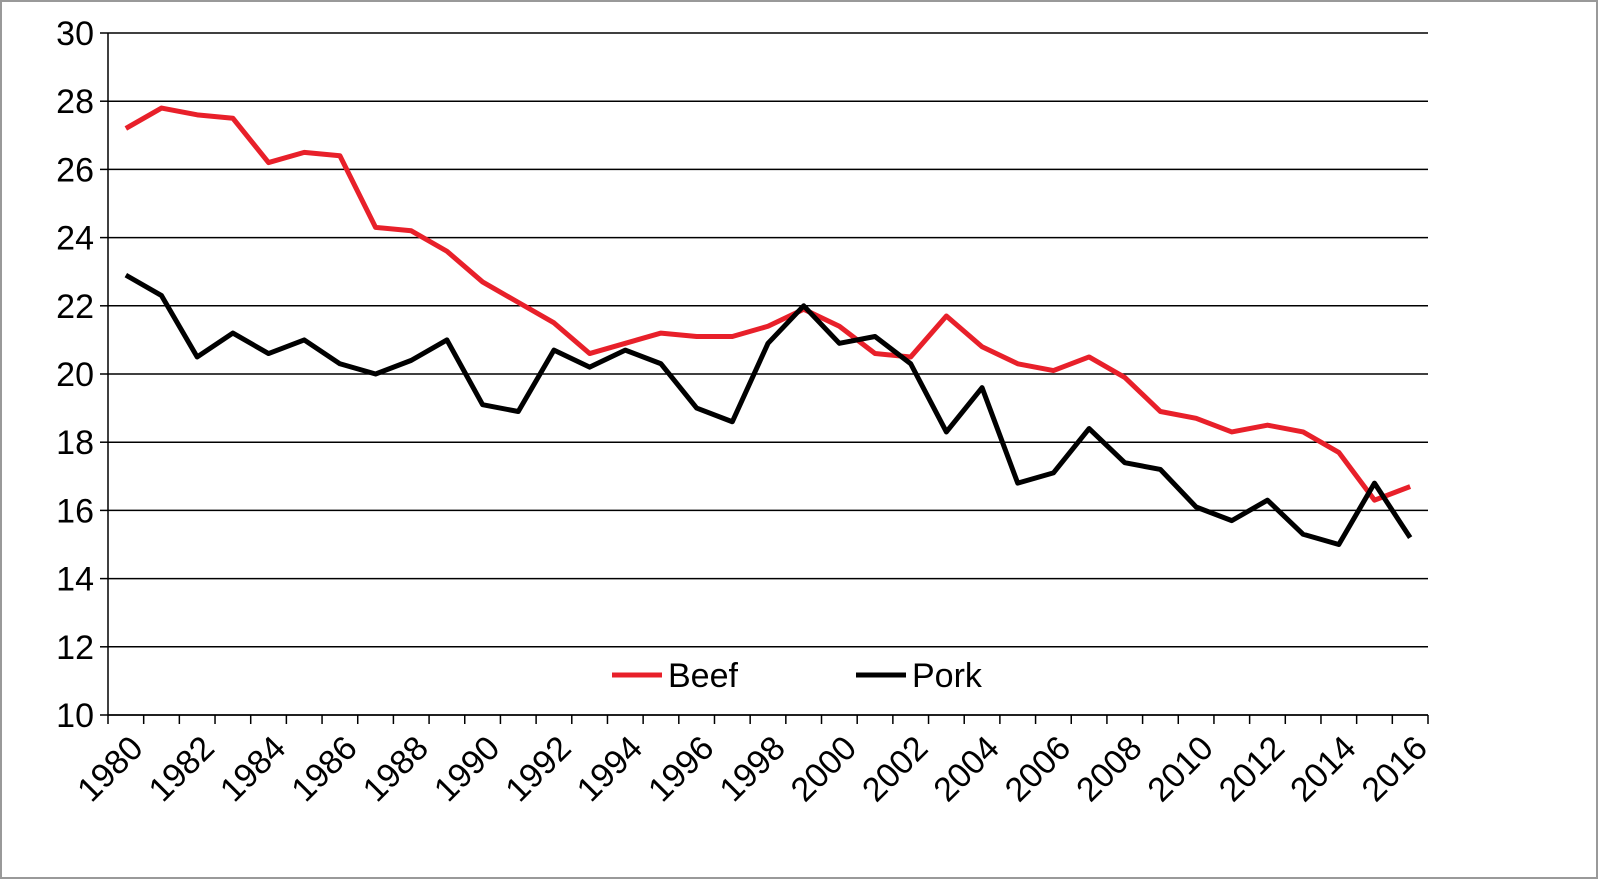 The width and height of the screenshot is (1600, 881). What do you see at coordinates (75, 511) in the screenshot?
I see `y-tick-label: 16` at bounding box center [75, 511].